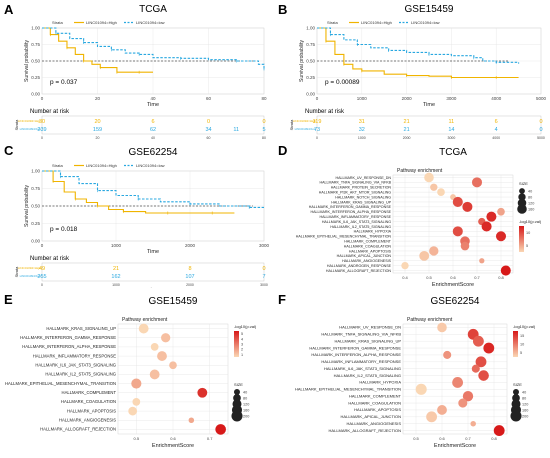  What do you see at coordinates (405, 277) in the screenshot?
I see `x-tick-label: 0.4` at bounding box center [405, 277].